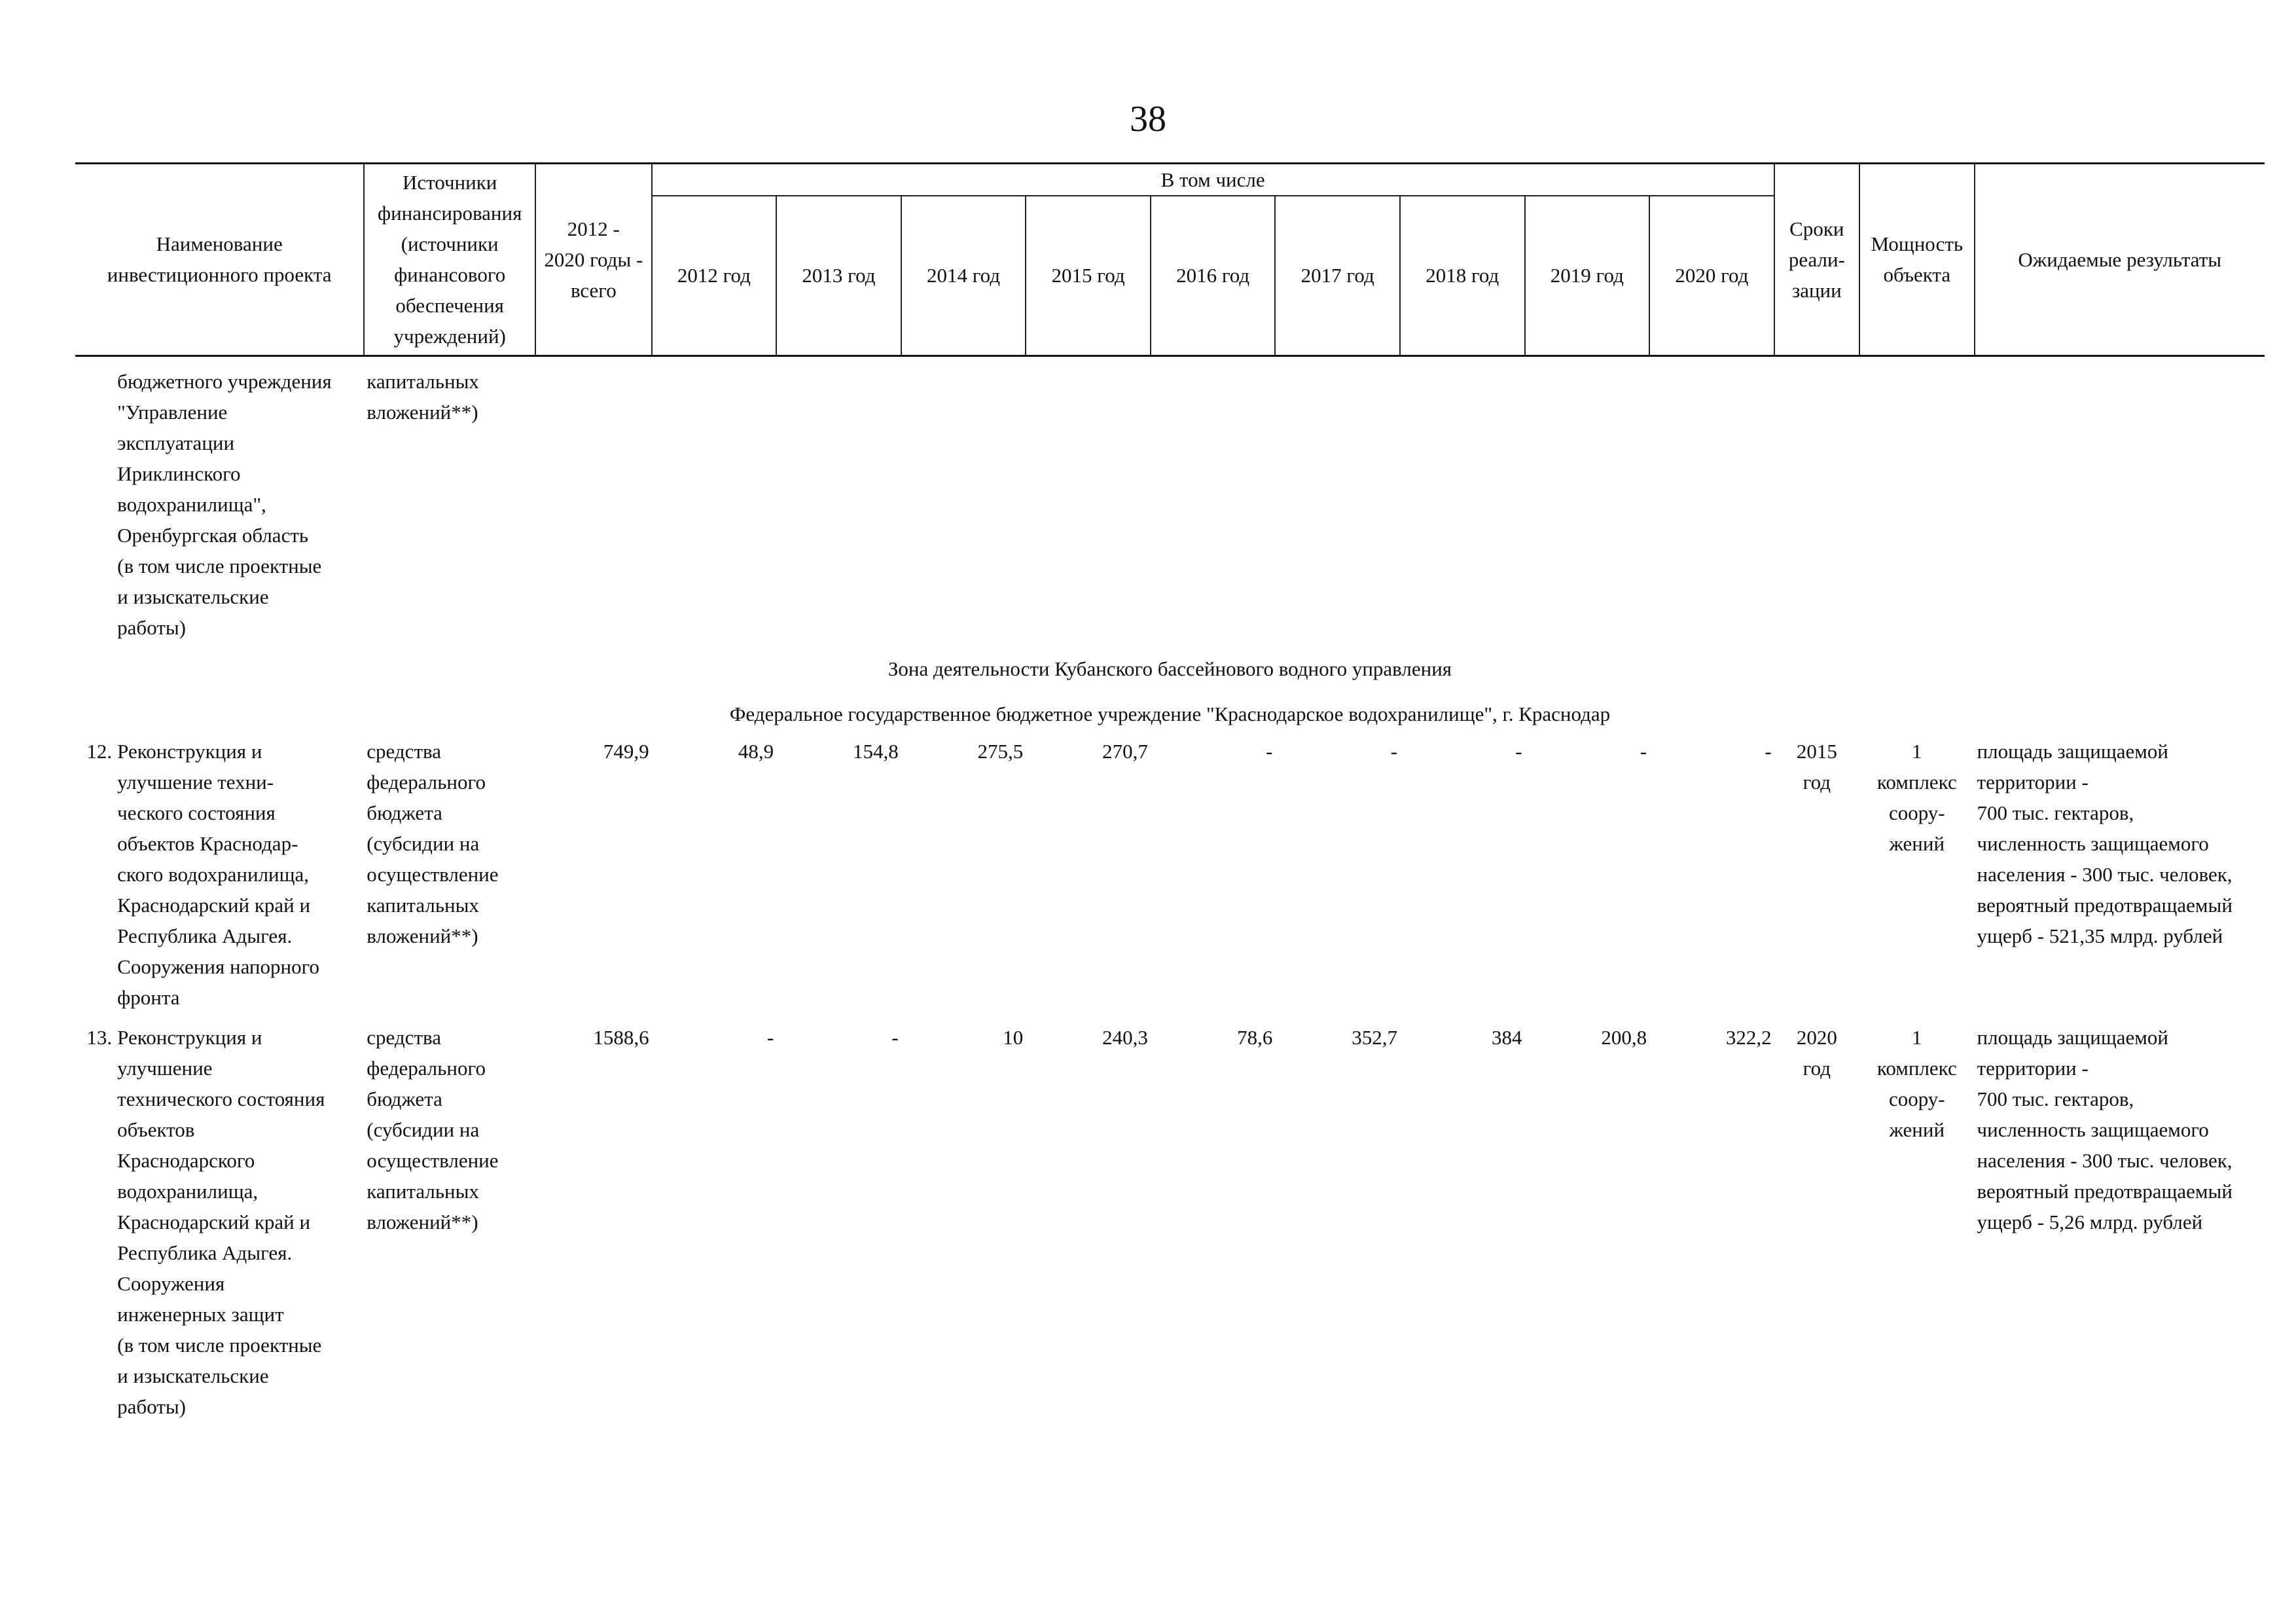  Describe the element at coordinates (626, 751) in the screenshot. I see `total-value: 749,9` at that location.